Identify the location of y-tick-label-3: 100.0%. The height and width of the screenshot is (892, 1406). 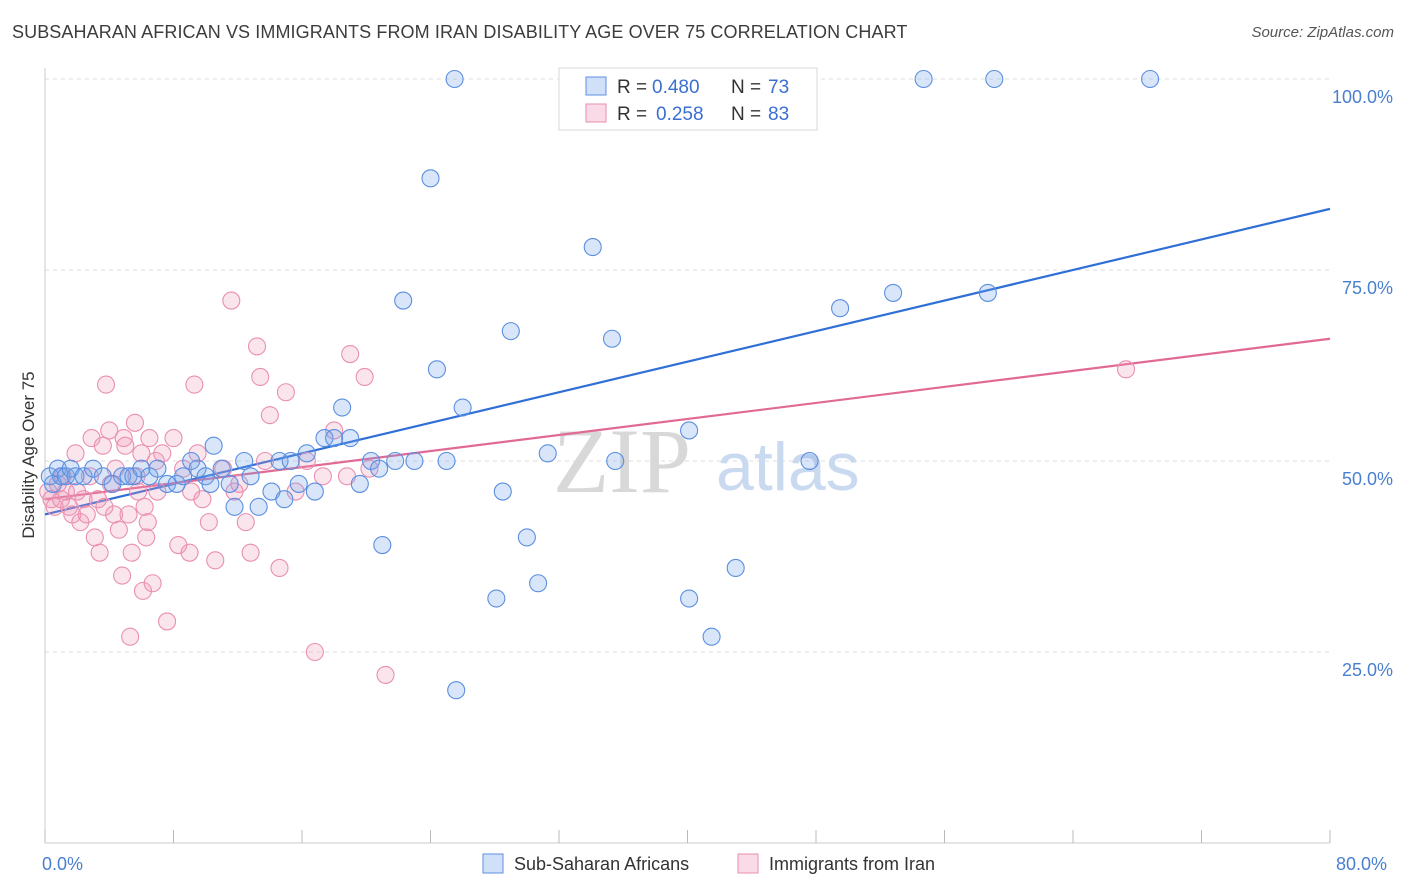
(1362, 97).